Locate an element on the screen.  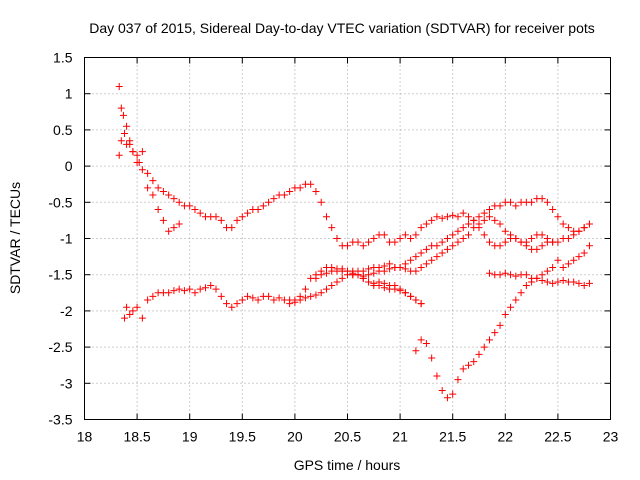
x-tick-label: 21.5 is located at coordinates (452, 437).